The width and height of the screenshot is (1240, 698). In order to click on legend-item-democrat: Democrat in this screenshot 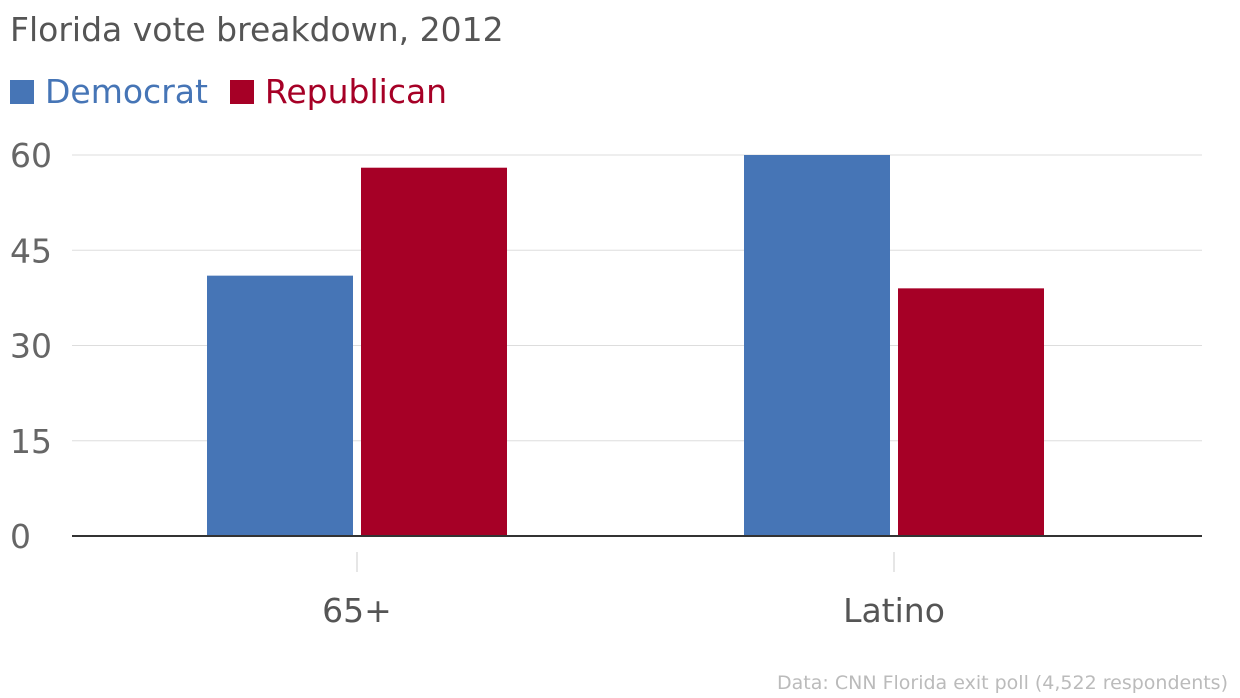, I will do `click(109, 91)`.